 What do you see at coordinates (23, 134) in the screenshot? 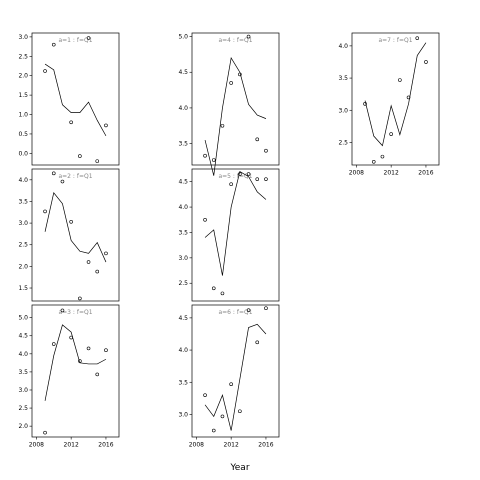
I see `y-tick-label: 0.5` at bounding box center [23, 134].